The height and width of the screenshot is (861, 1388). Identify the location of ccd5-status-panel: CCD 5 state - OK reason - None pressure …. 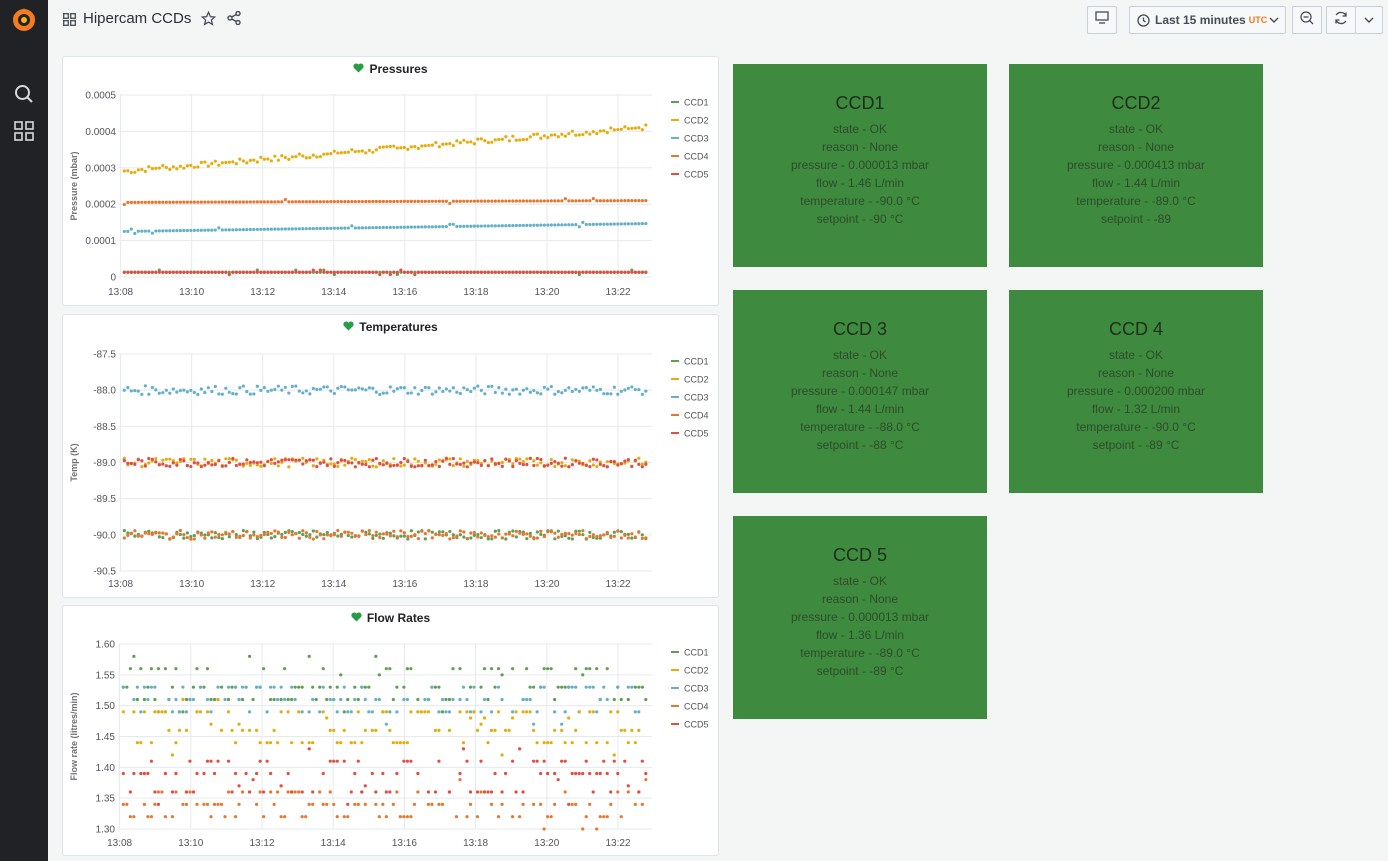
(860, 617).